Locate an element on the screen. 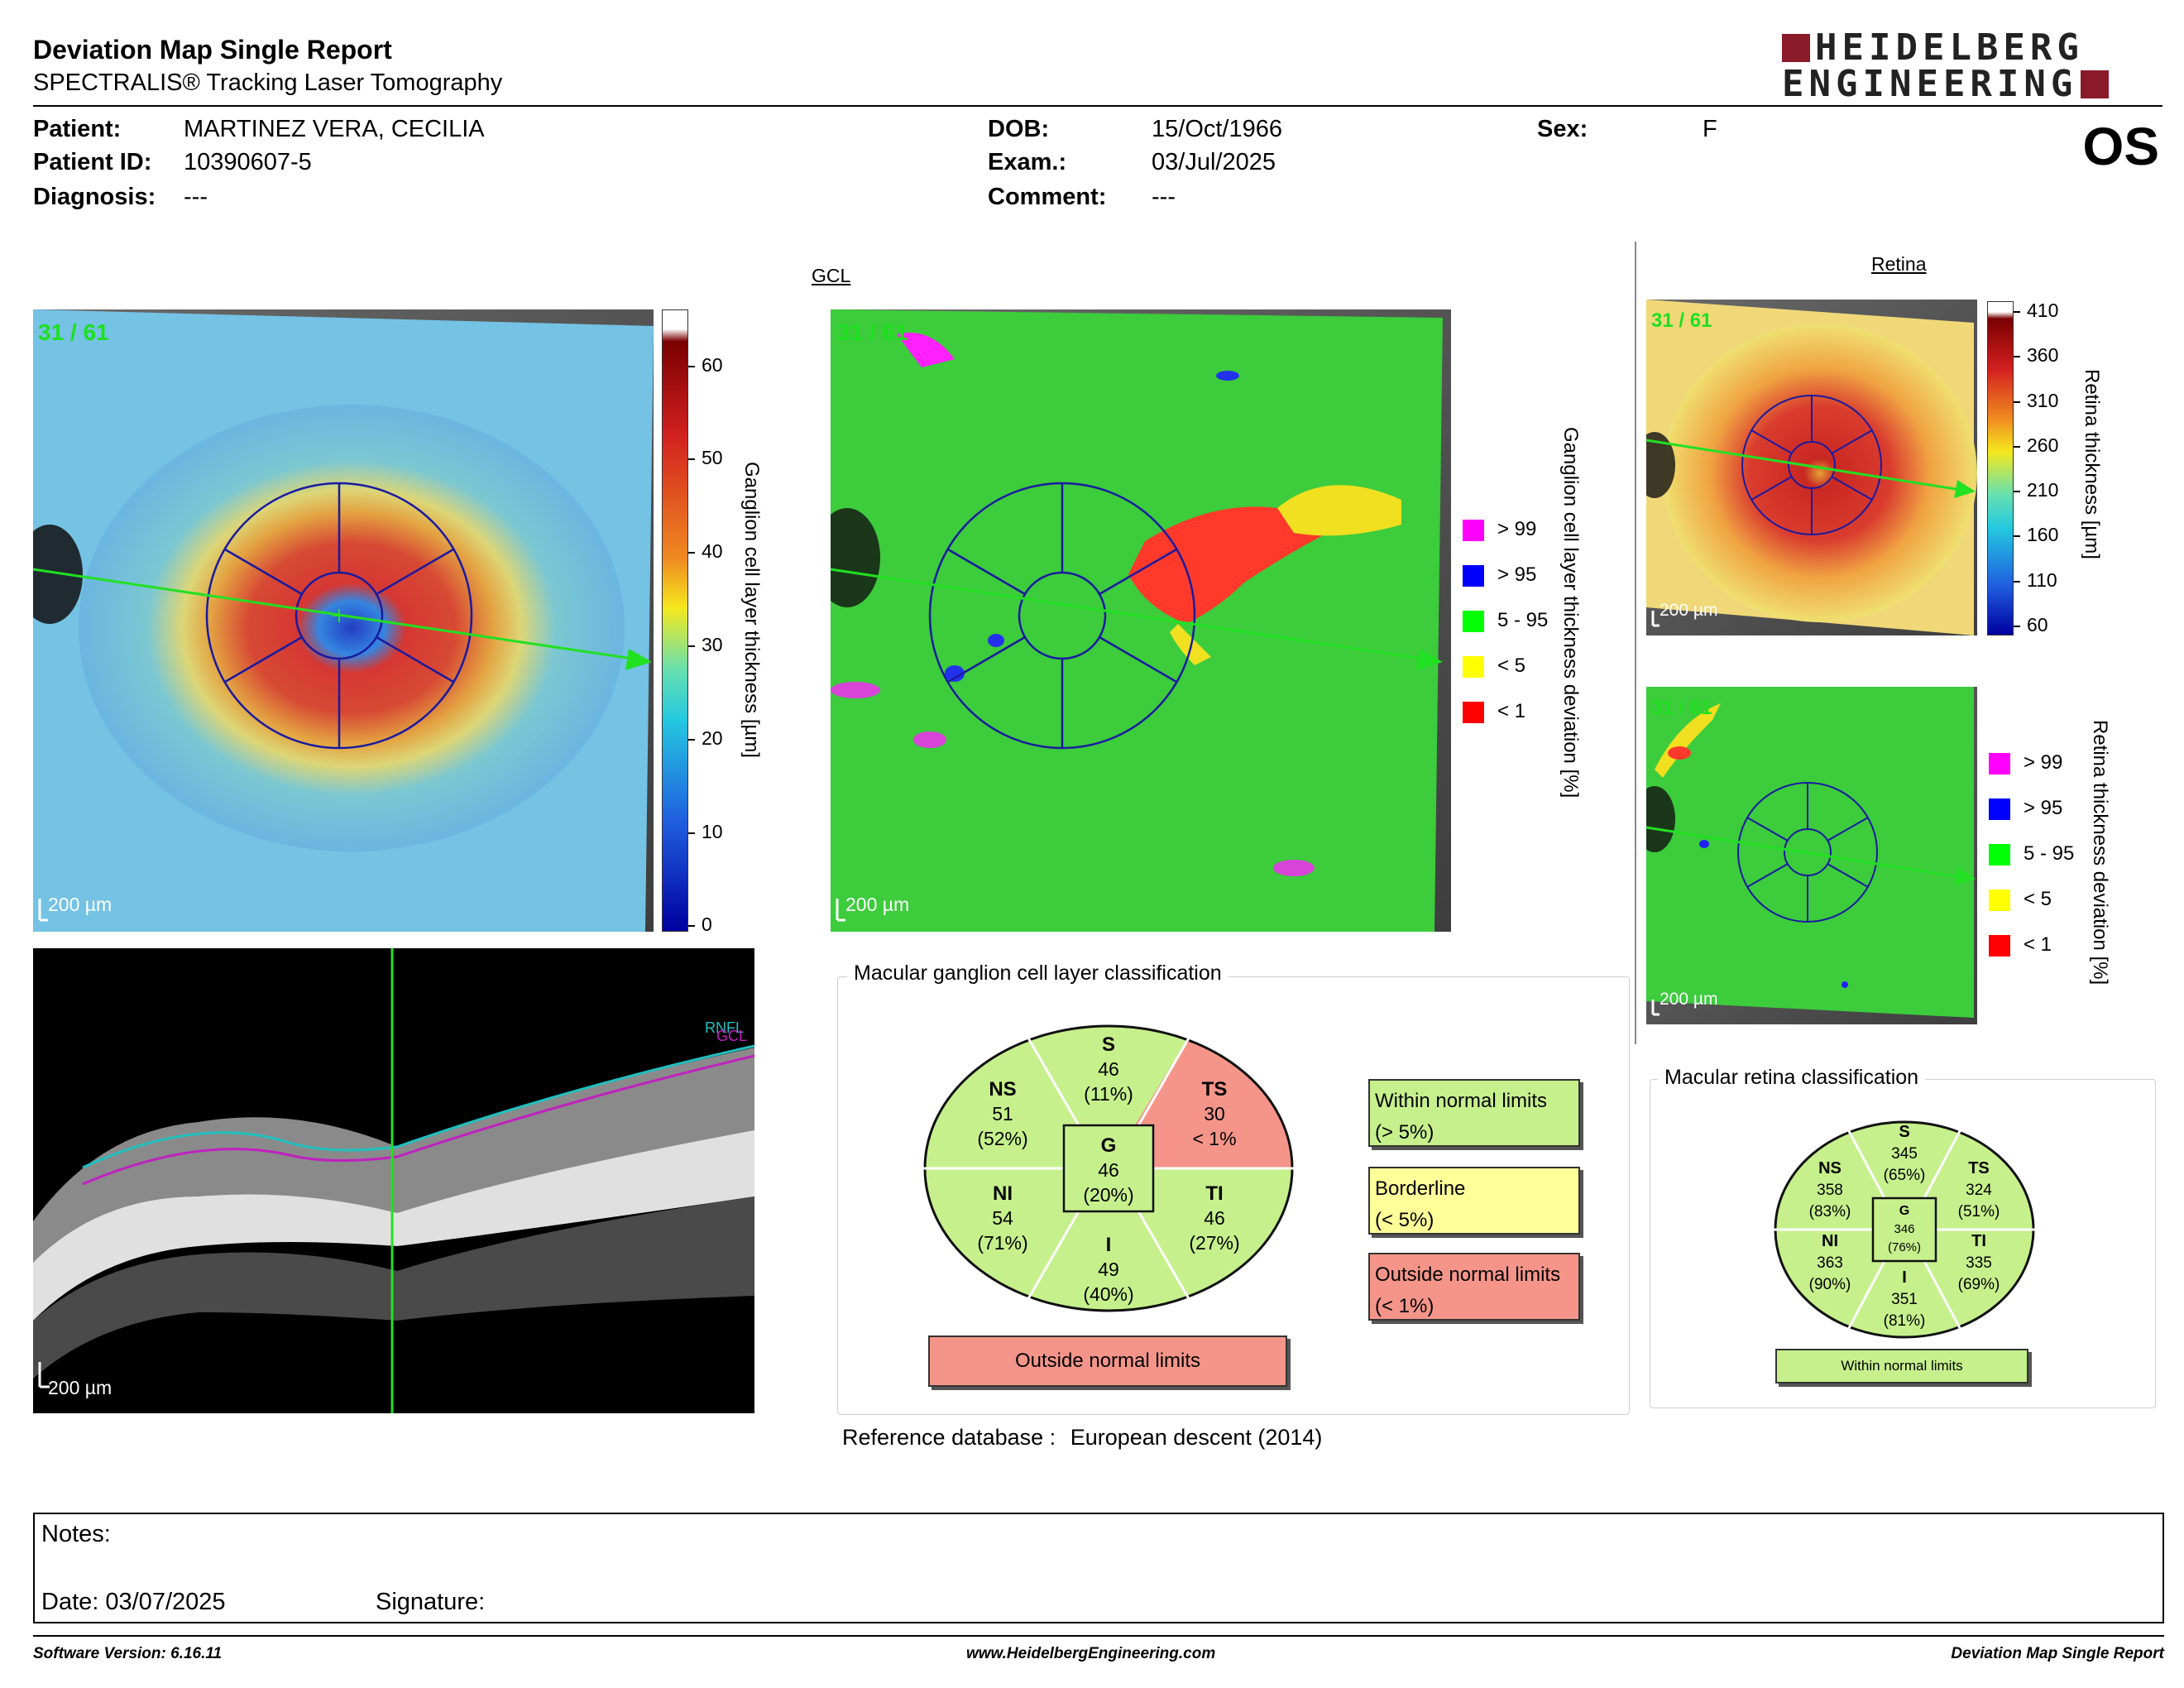 The image size is (2184, 1688). gcl-ni-value: 54 is located at coordinates (1002, 1218).